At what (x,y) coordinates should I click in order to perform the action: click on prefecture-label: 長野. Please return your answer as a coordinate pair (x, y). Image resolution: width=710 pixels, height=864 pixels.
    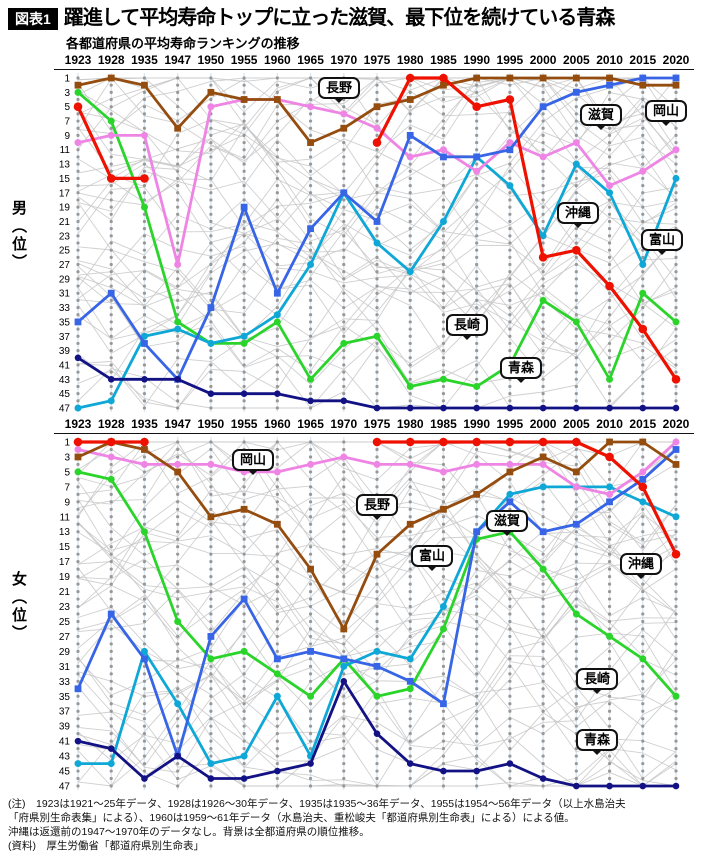
    Looking at the image, I should click on (377, 507).